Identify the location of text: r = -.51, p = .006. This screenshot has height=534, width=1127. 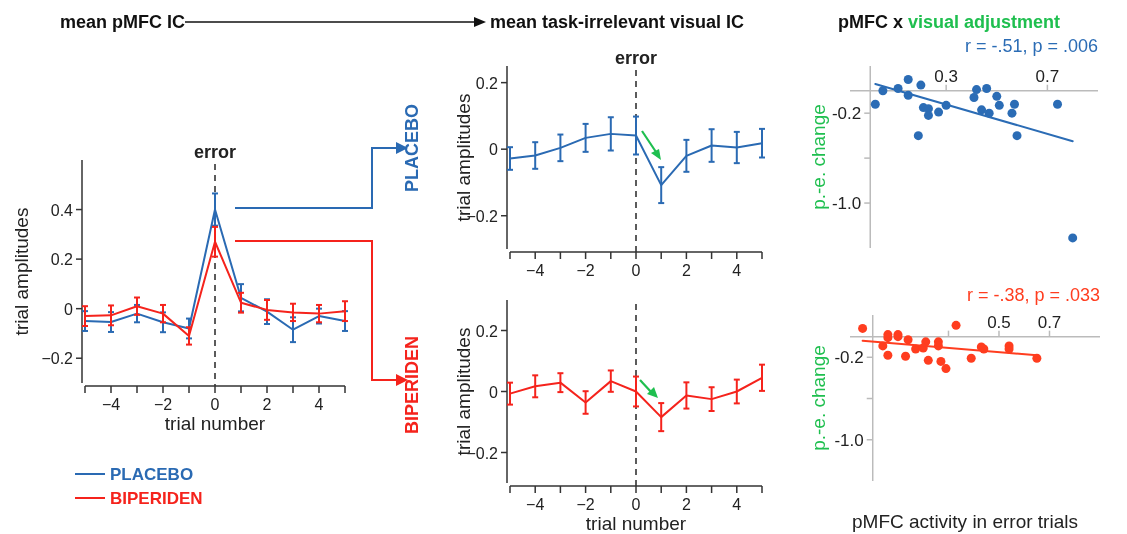
(1031, 46).